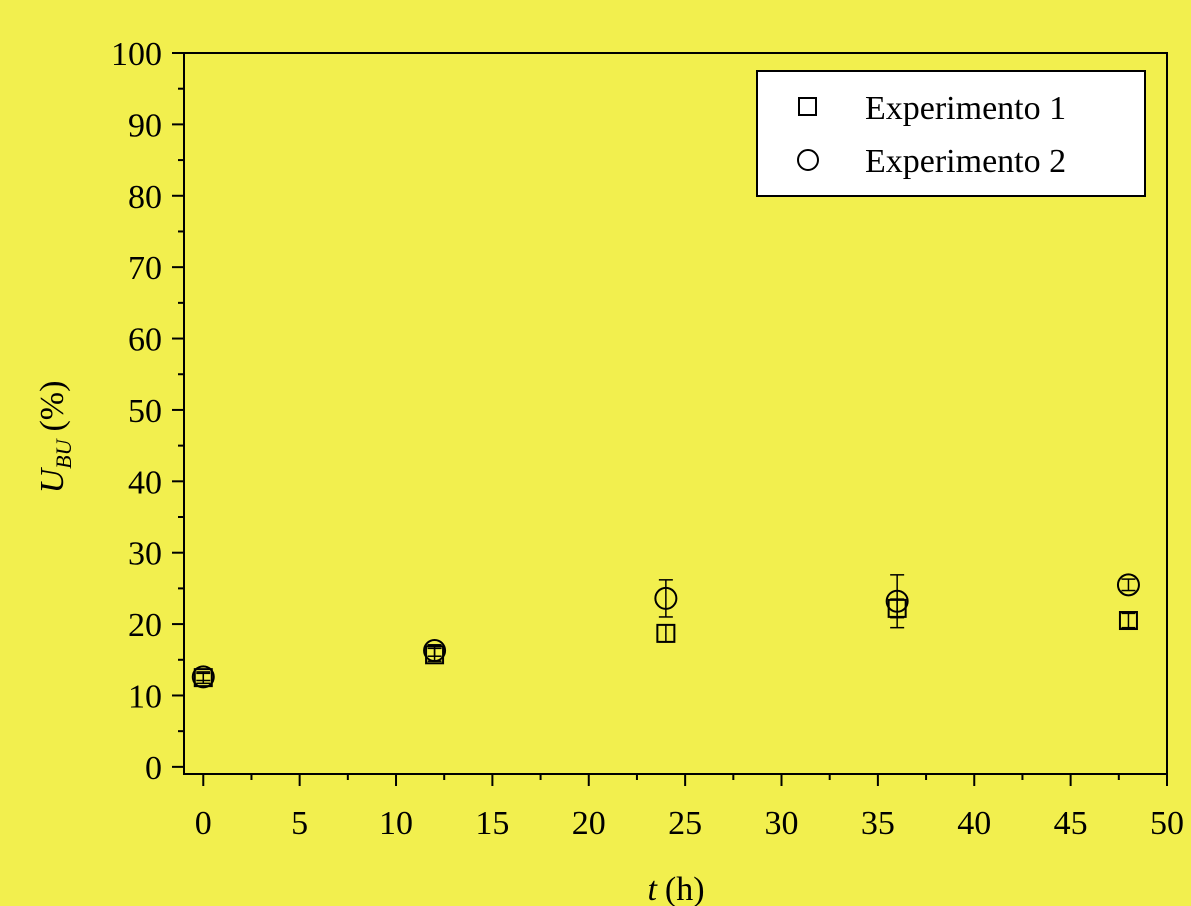  I want to click on y-axis-title: UBU (%), so click(55, 437).